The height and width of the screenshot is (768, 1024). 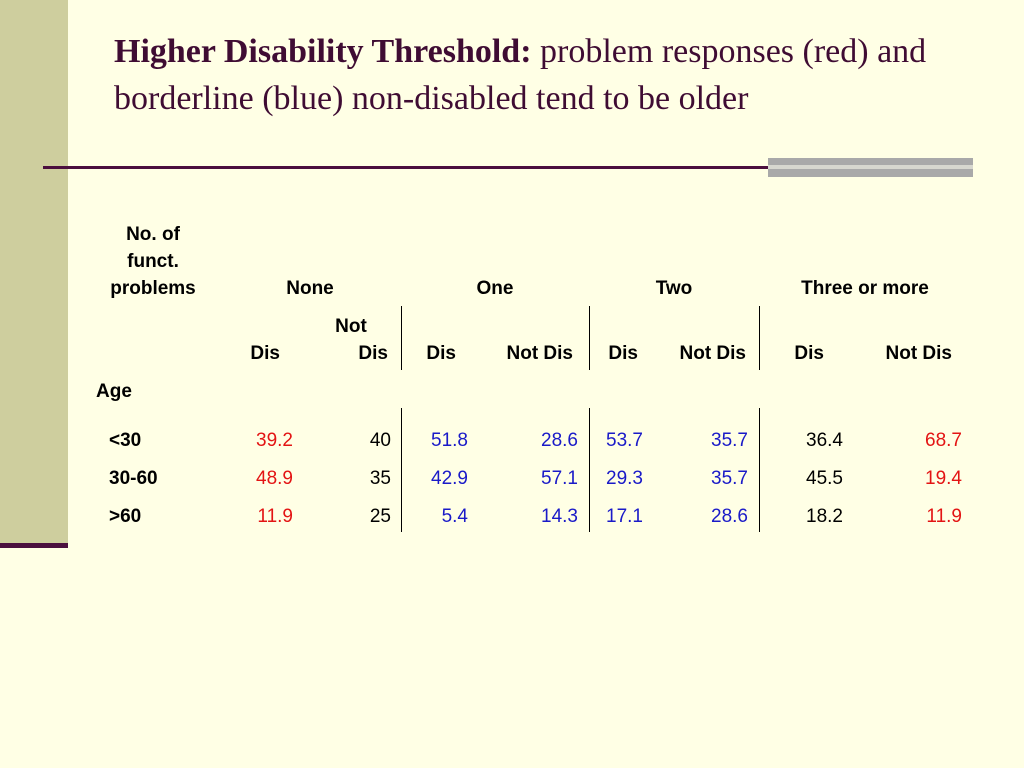 What do you see at coordinates (133, 478) in the screenshot?
I see `row-label: 30-60` at bounding box center [133, 478].